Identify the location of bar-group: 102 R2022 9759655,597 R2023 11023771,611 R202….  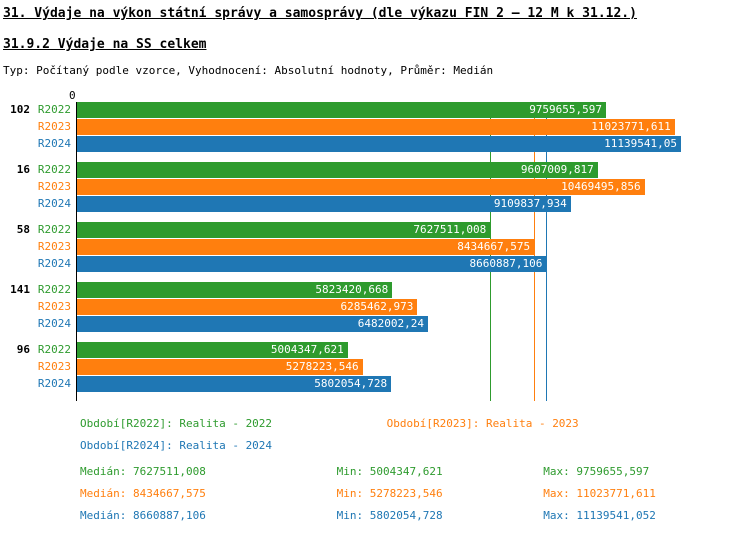
(375, 127).